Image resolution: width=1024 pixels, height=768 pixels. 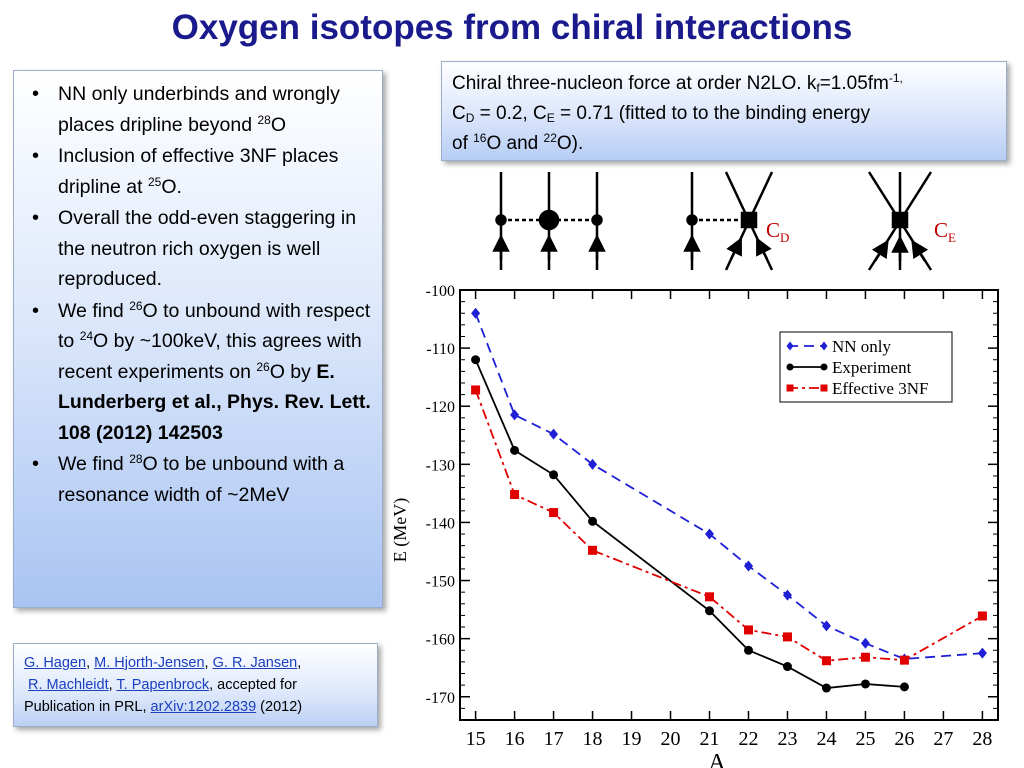 What do you see at coordinates (549, 221) in the screenshot?
I see `diagram-two-pion-exchange` at bounding box center [549, 221].